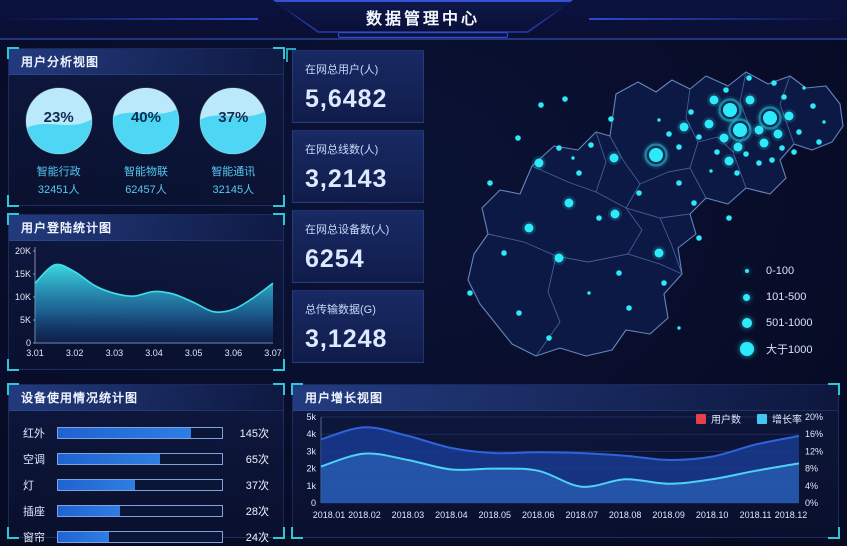 This screenshot has height=546, width=847. Describe the element at coordinates (234, 353) in the screenshot. I see `svg-text: 3.06` at that location.